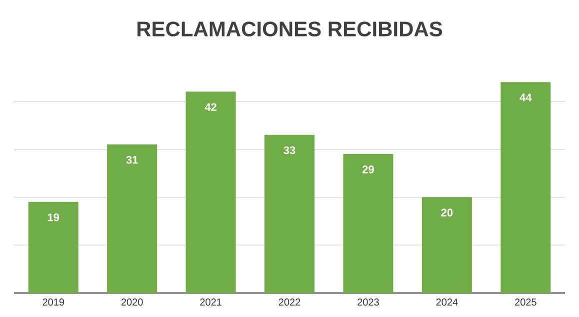  I want to click on data-label: 31, so click(132, 160).